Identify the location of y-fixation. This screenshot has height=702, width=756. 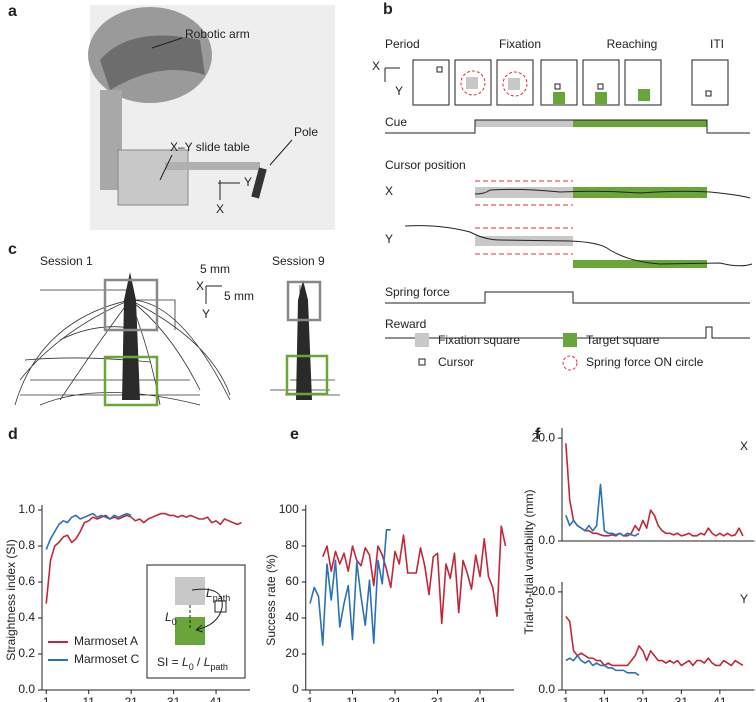
(524, 241).